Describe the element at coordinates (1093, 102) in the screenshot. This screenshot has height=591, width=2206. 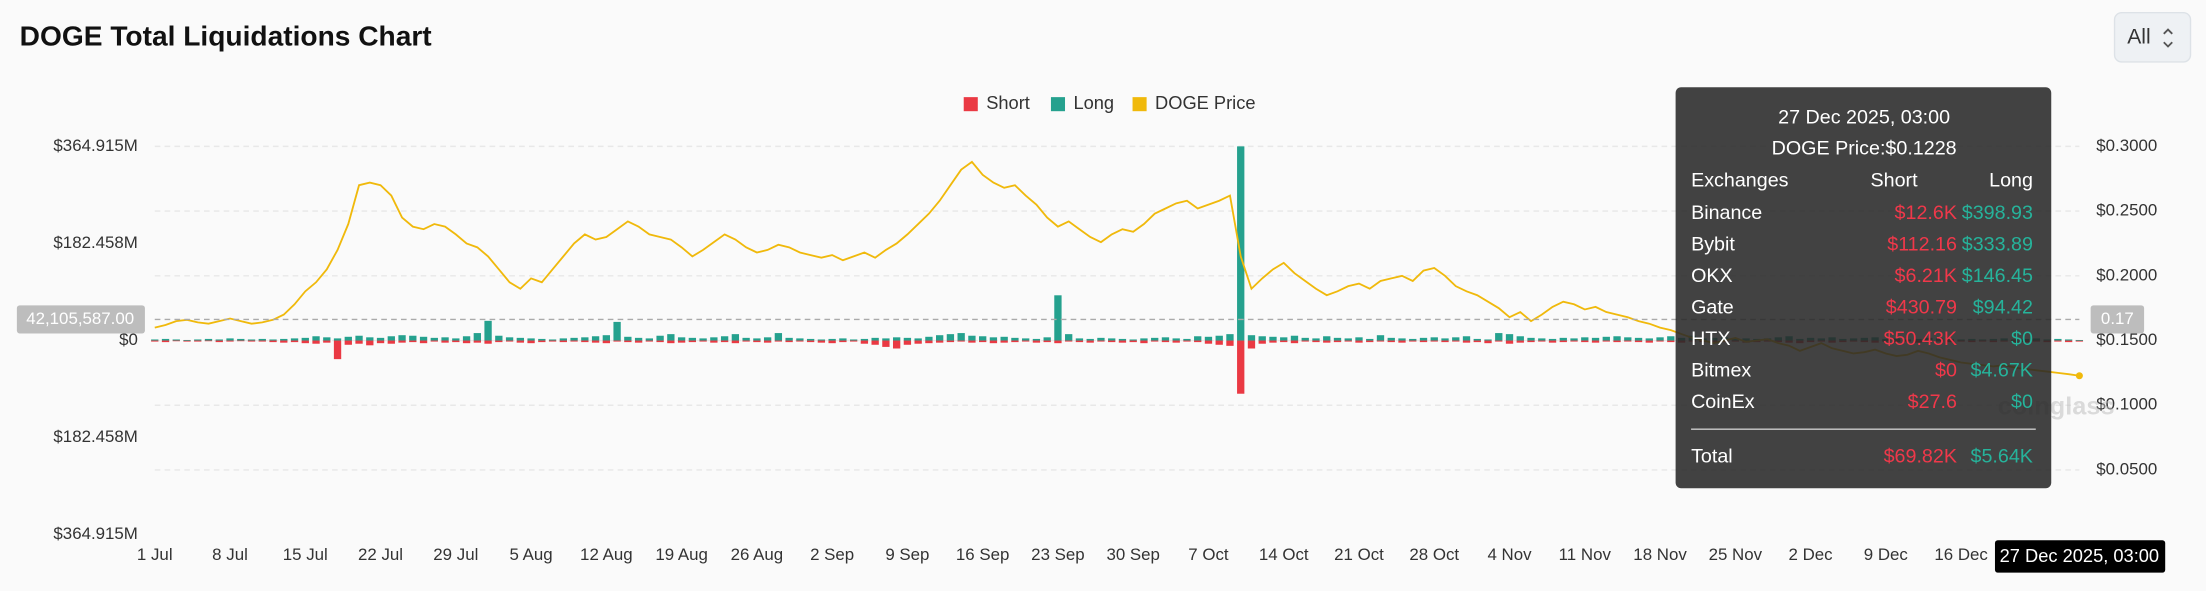
I see `legend-label: Long` at that location.